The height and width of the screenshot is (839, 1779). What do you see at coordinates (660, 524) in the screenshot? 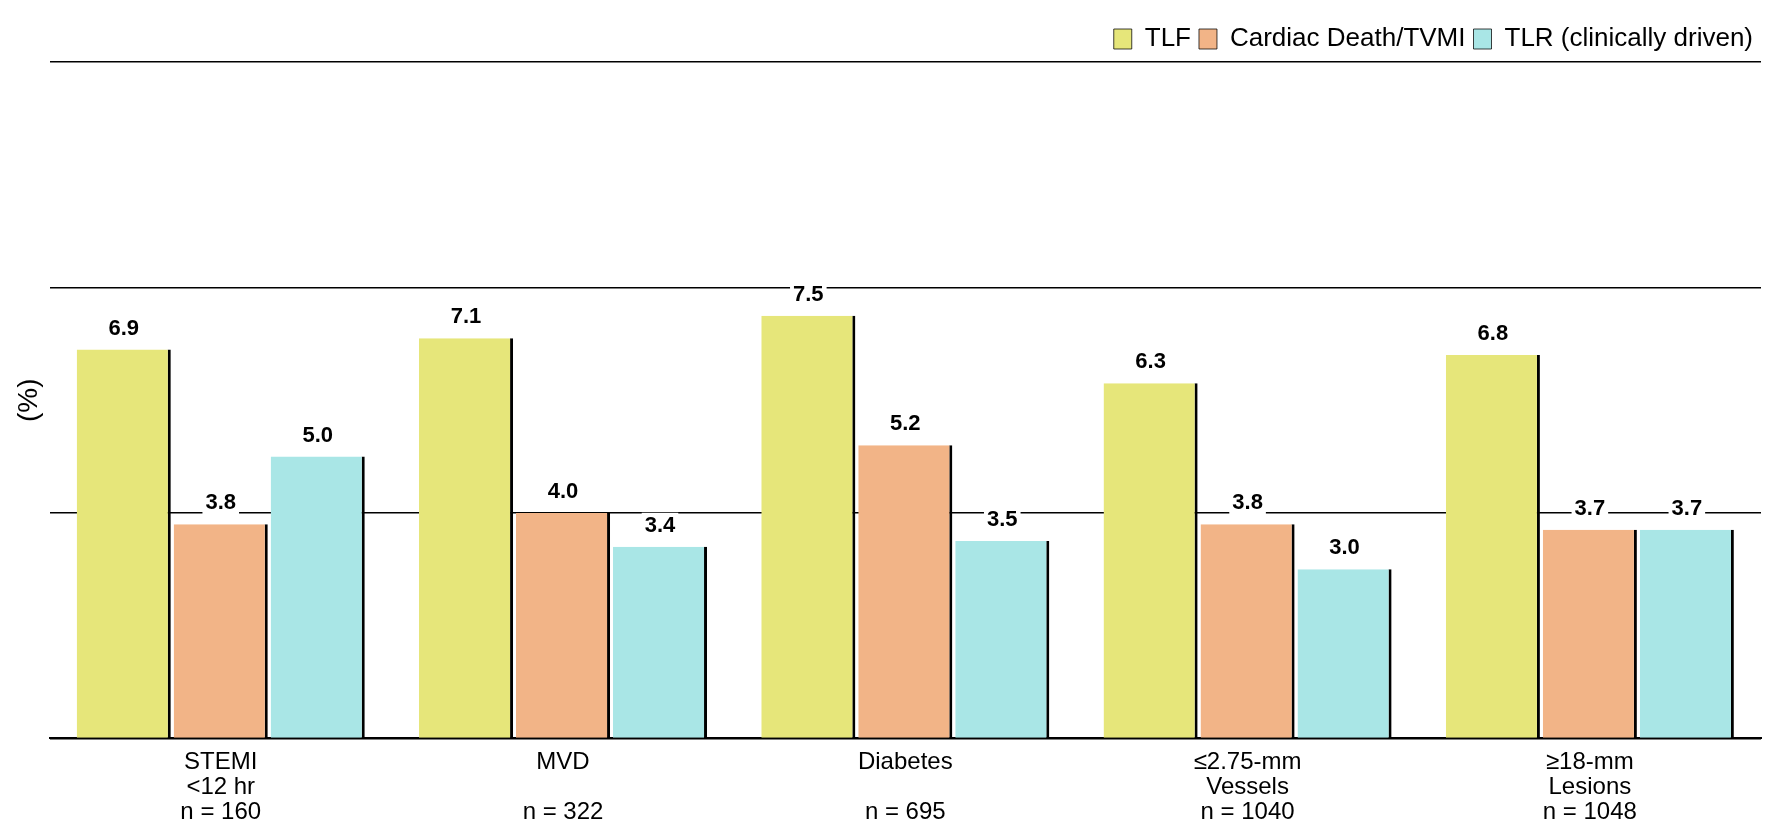
I see `data-label: 3.4` at bounding box center [660, 524].